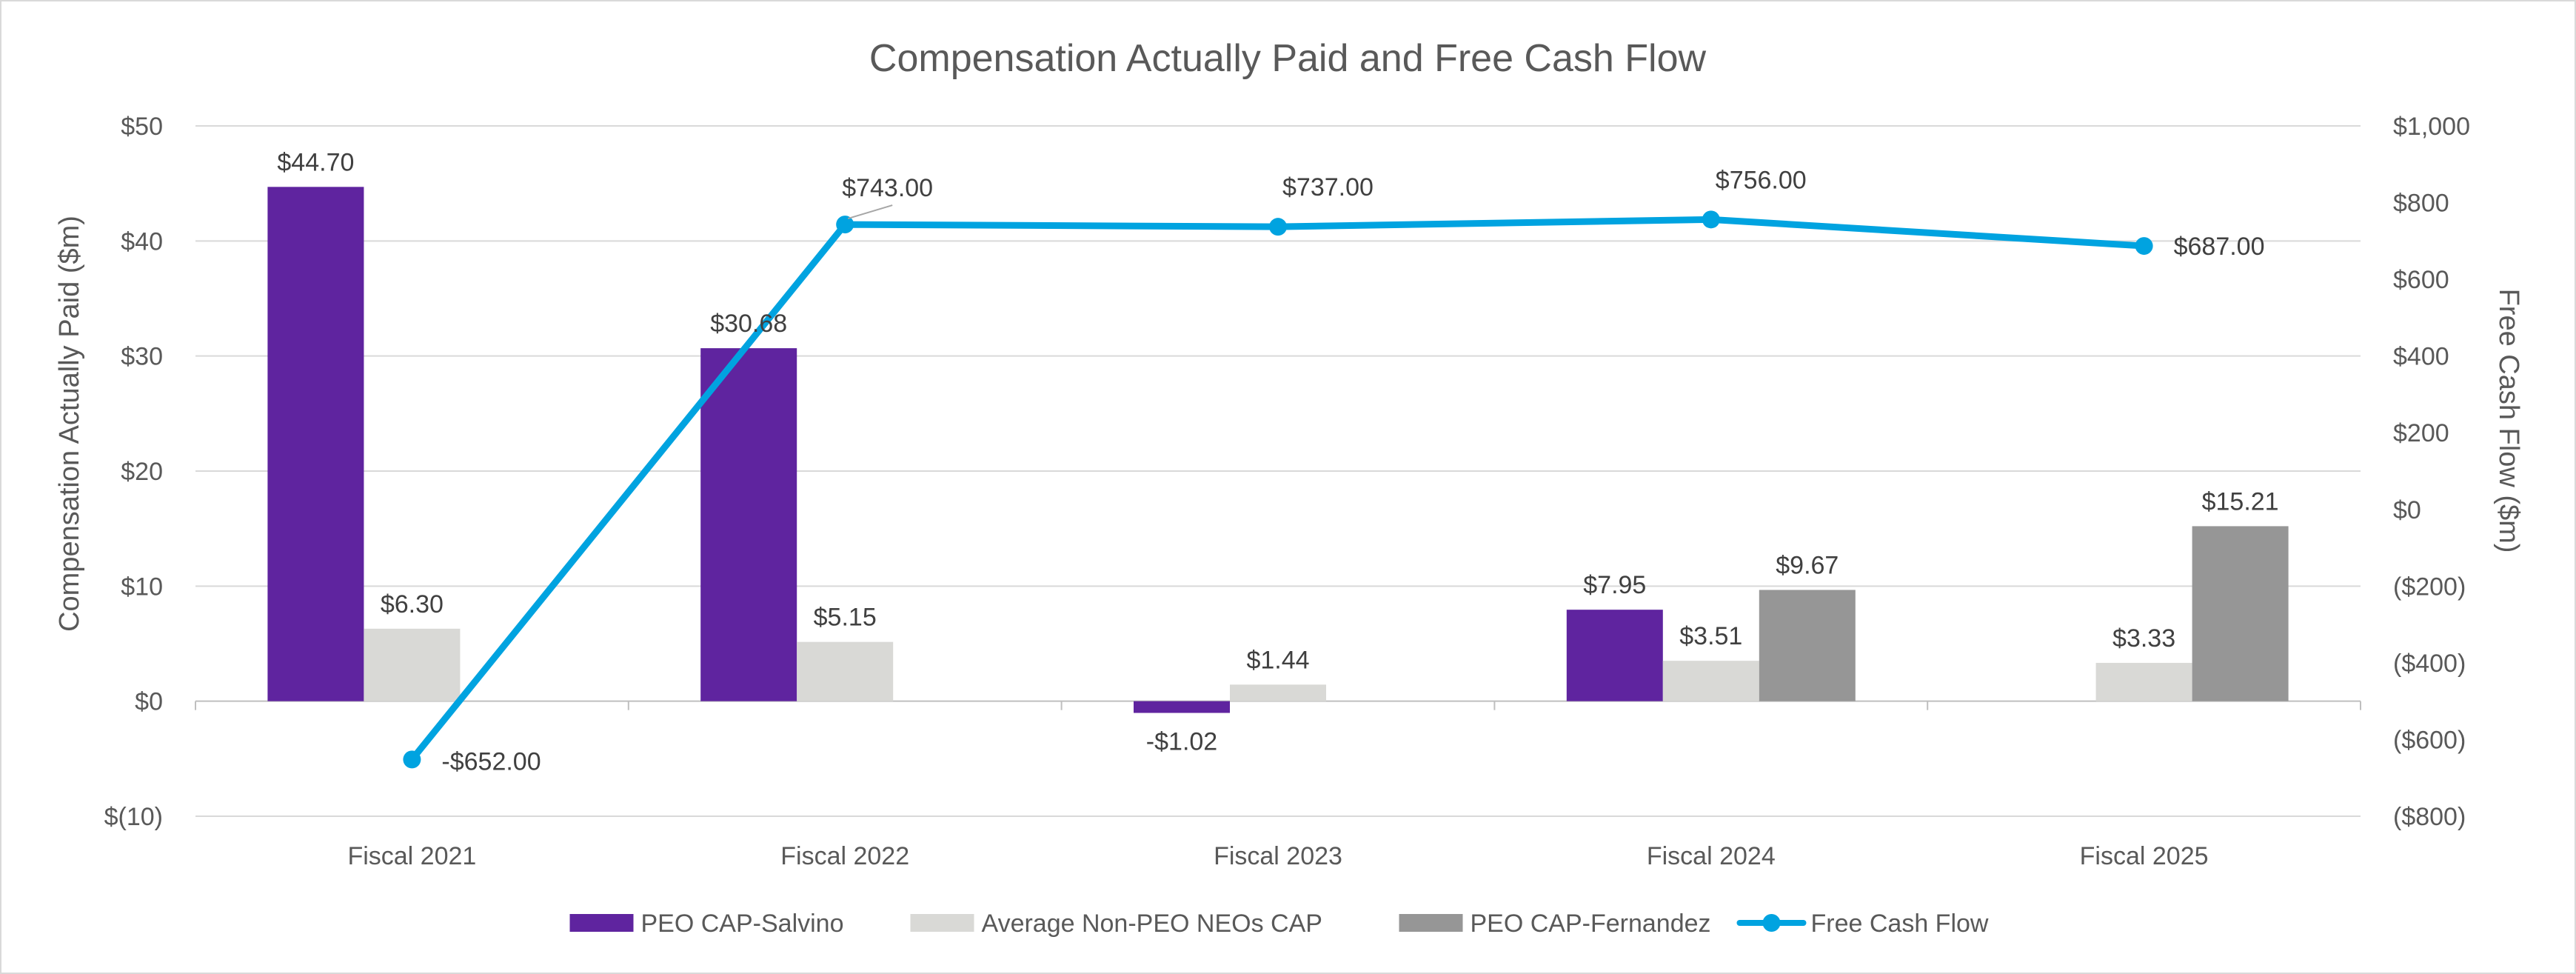 Image resolution: width=2576 pixels, height=974 pixels. Describe the element at coordinates (2240, 502) in the screenshot. I see `bar-data-label: $15.21` at that location.